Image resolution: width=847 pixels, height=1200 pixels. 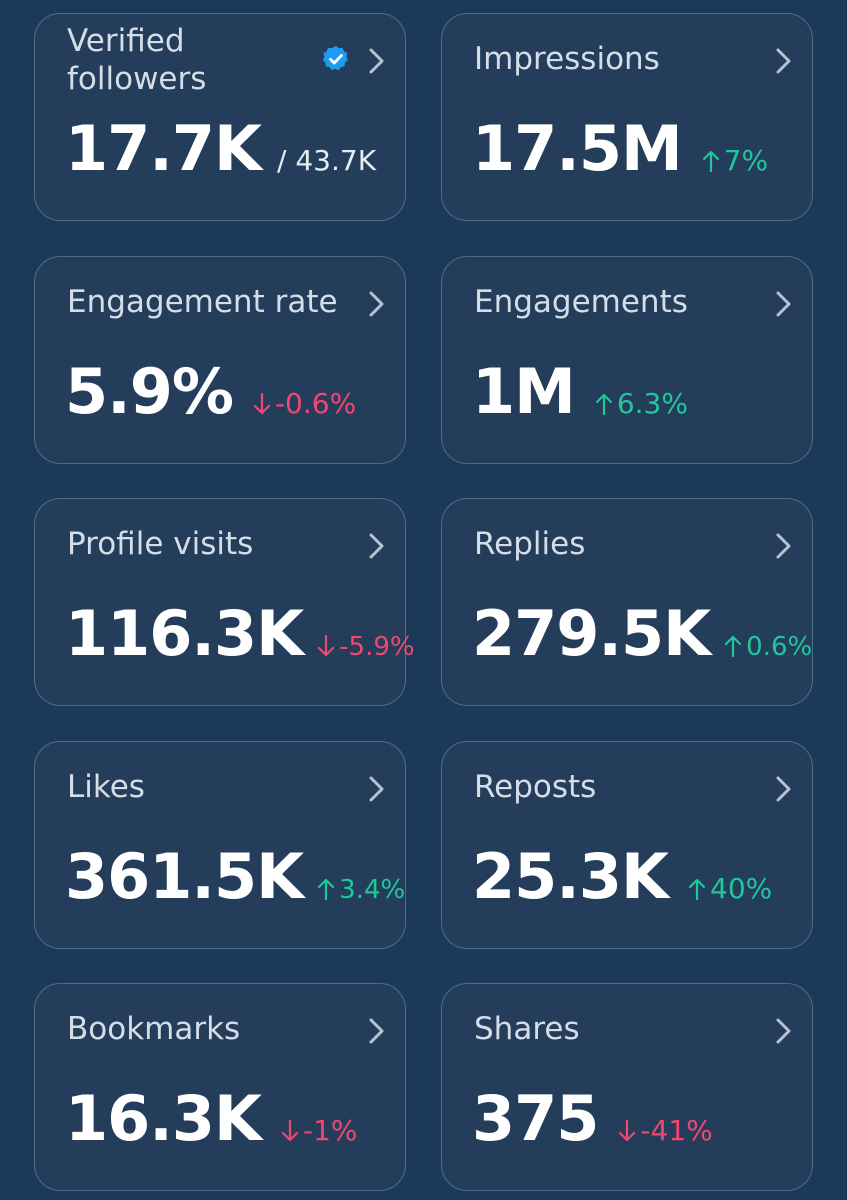 I want to click on card-verified-followers: Verified followers 17.7K / 43.7K, so click(x=220, y=117).